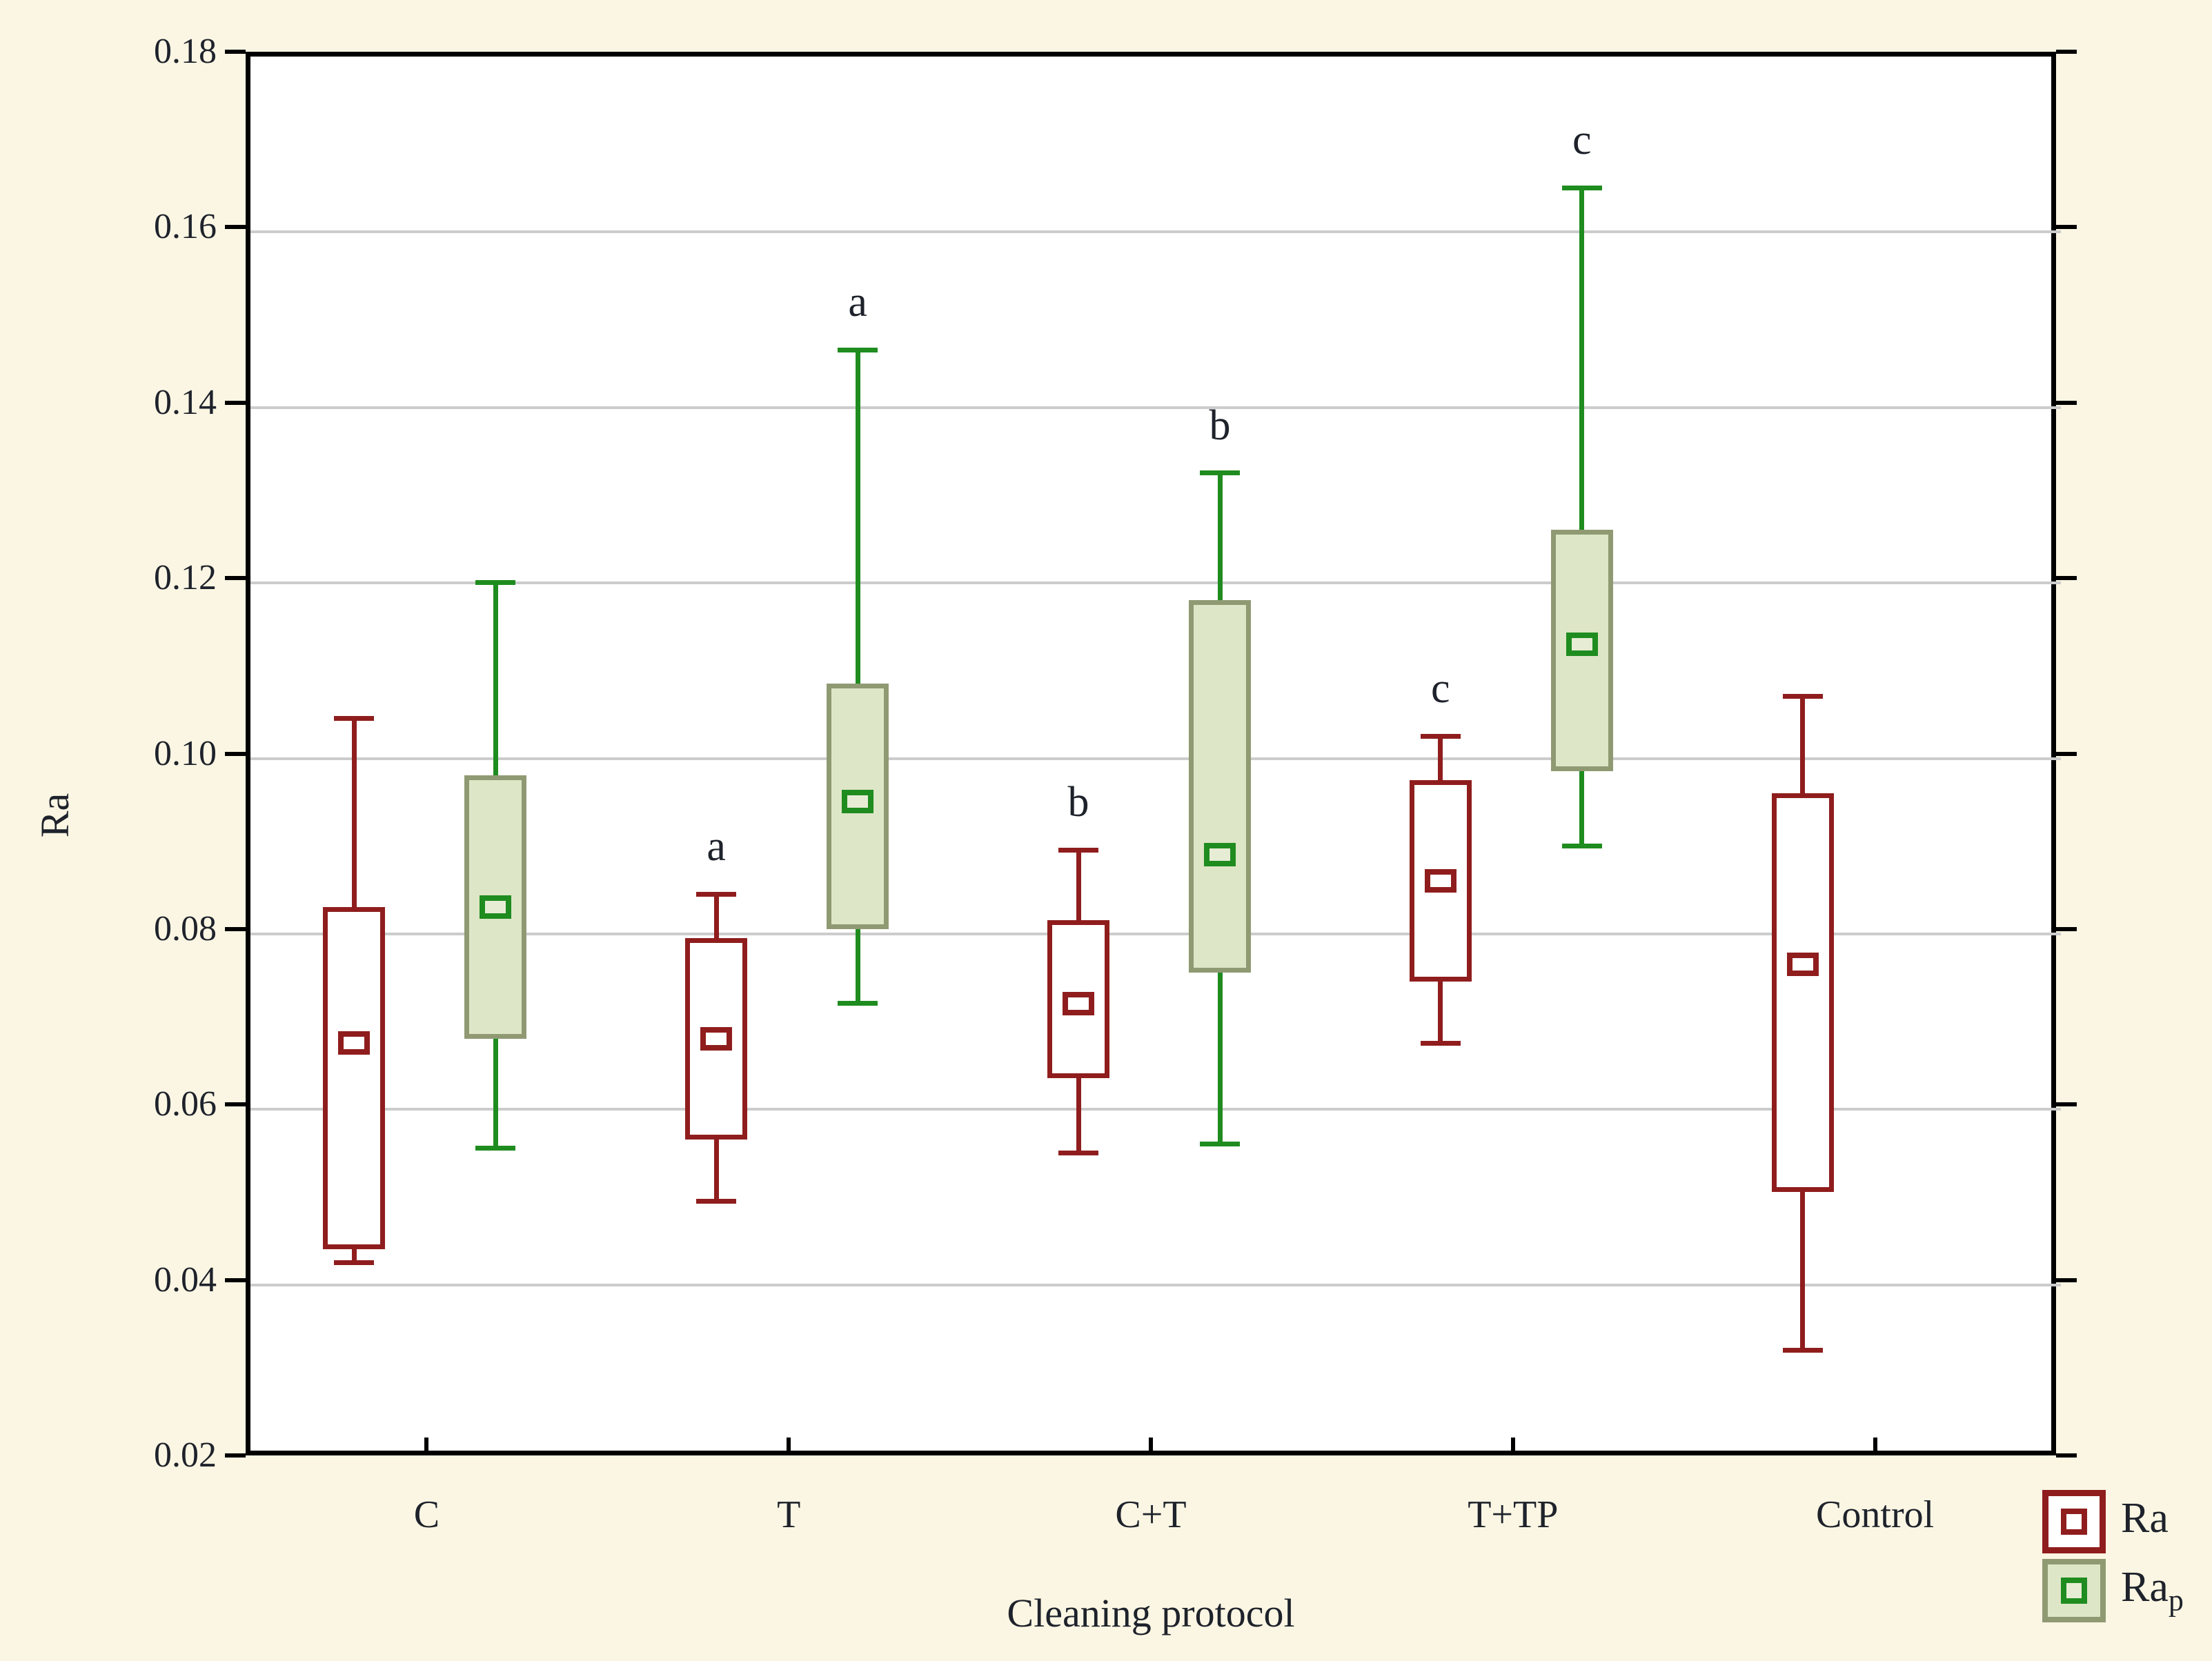  I want to click on whisker-cap-low-rap-T+TP, so click(1582, 845).